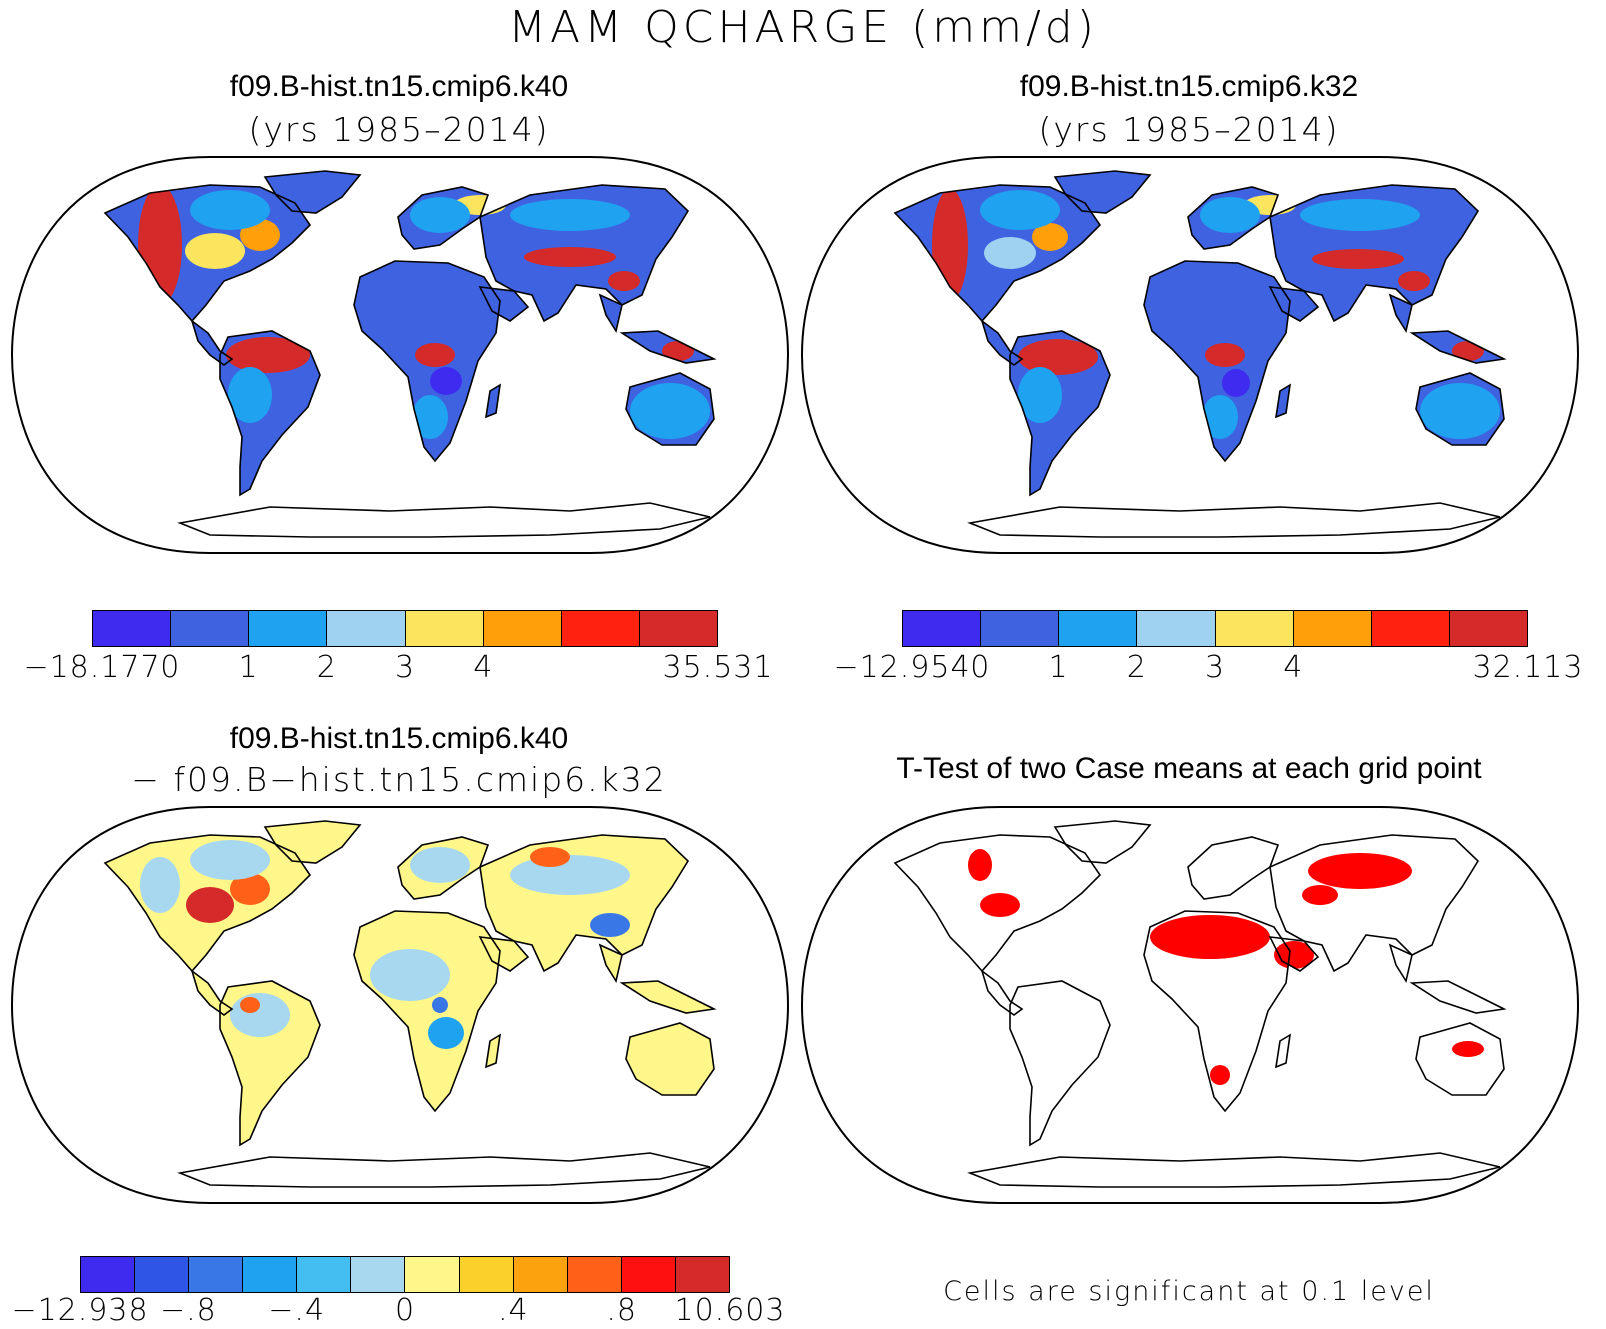 The height and width of the screenshot is (1329, 1606). Describe the element at coordinates (1215, 667) in the screenshot. I see `colorbar-tick-label: 3` at that location.